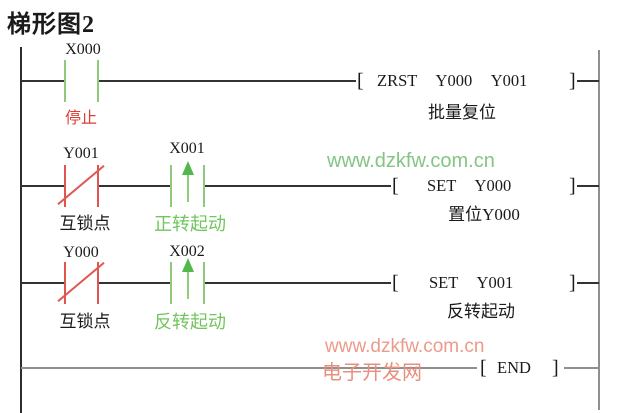  Describe the element at coordinates (469, 185) in the screenshot. I see `instruction-body: SET Y000` at that location.